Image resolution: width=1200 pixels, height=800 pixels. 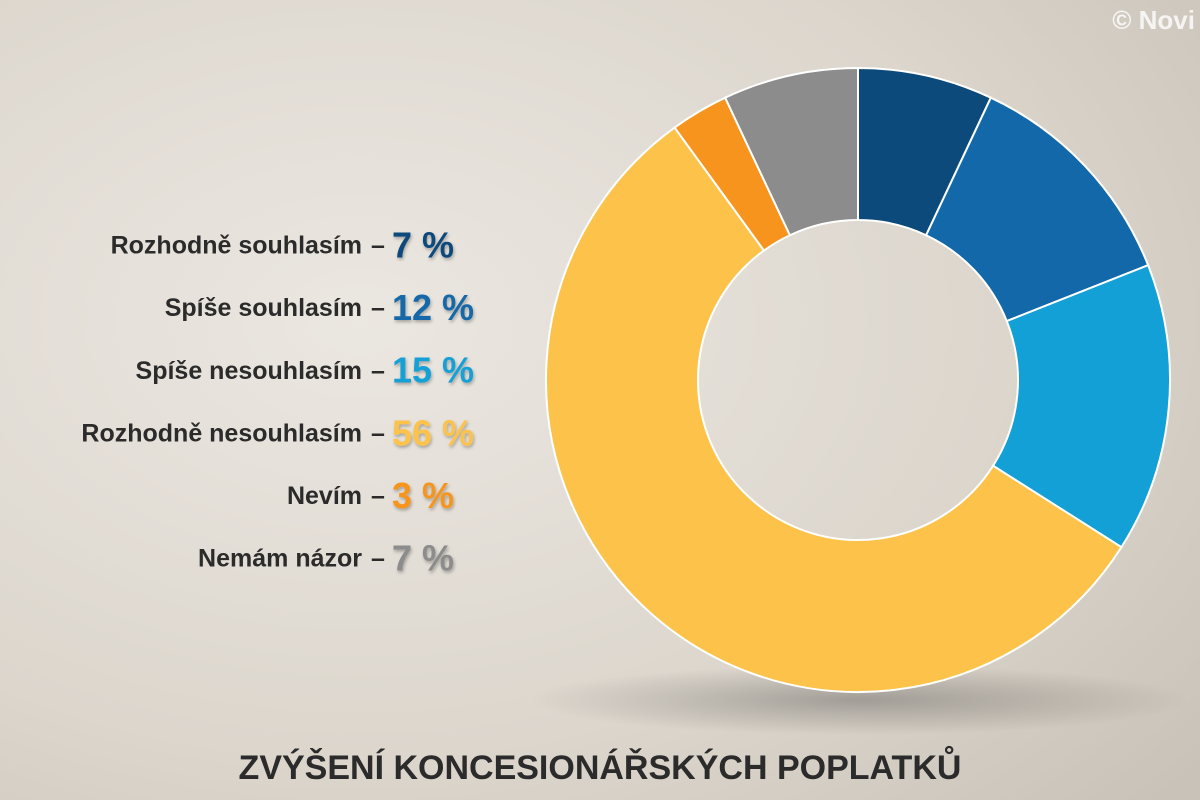 What do you see at coordinates (280, 559) in the screenshot?
I see `legend-label: Nemám názor` at bounding box center [280, 559].